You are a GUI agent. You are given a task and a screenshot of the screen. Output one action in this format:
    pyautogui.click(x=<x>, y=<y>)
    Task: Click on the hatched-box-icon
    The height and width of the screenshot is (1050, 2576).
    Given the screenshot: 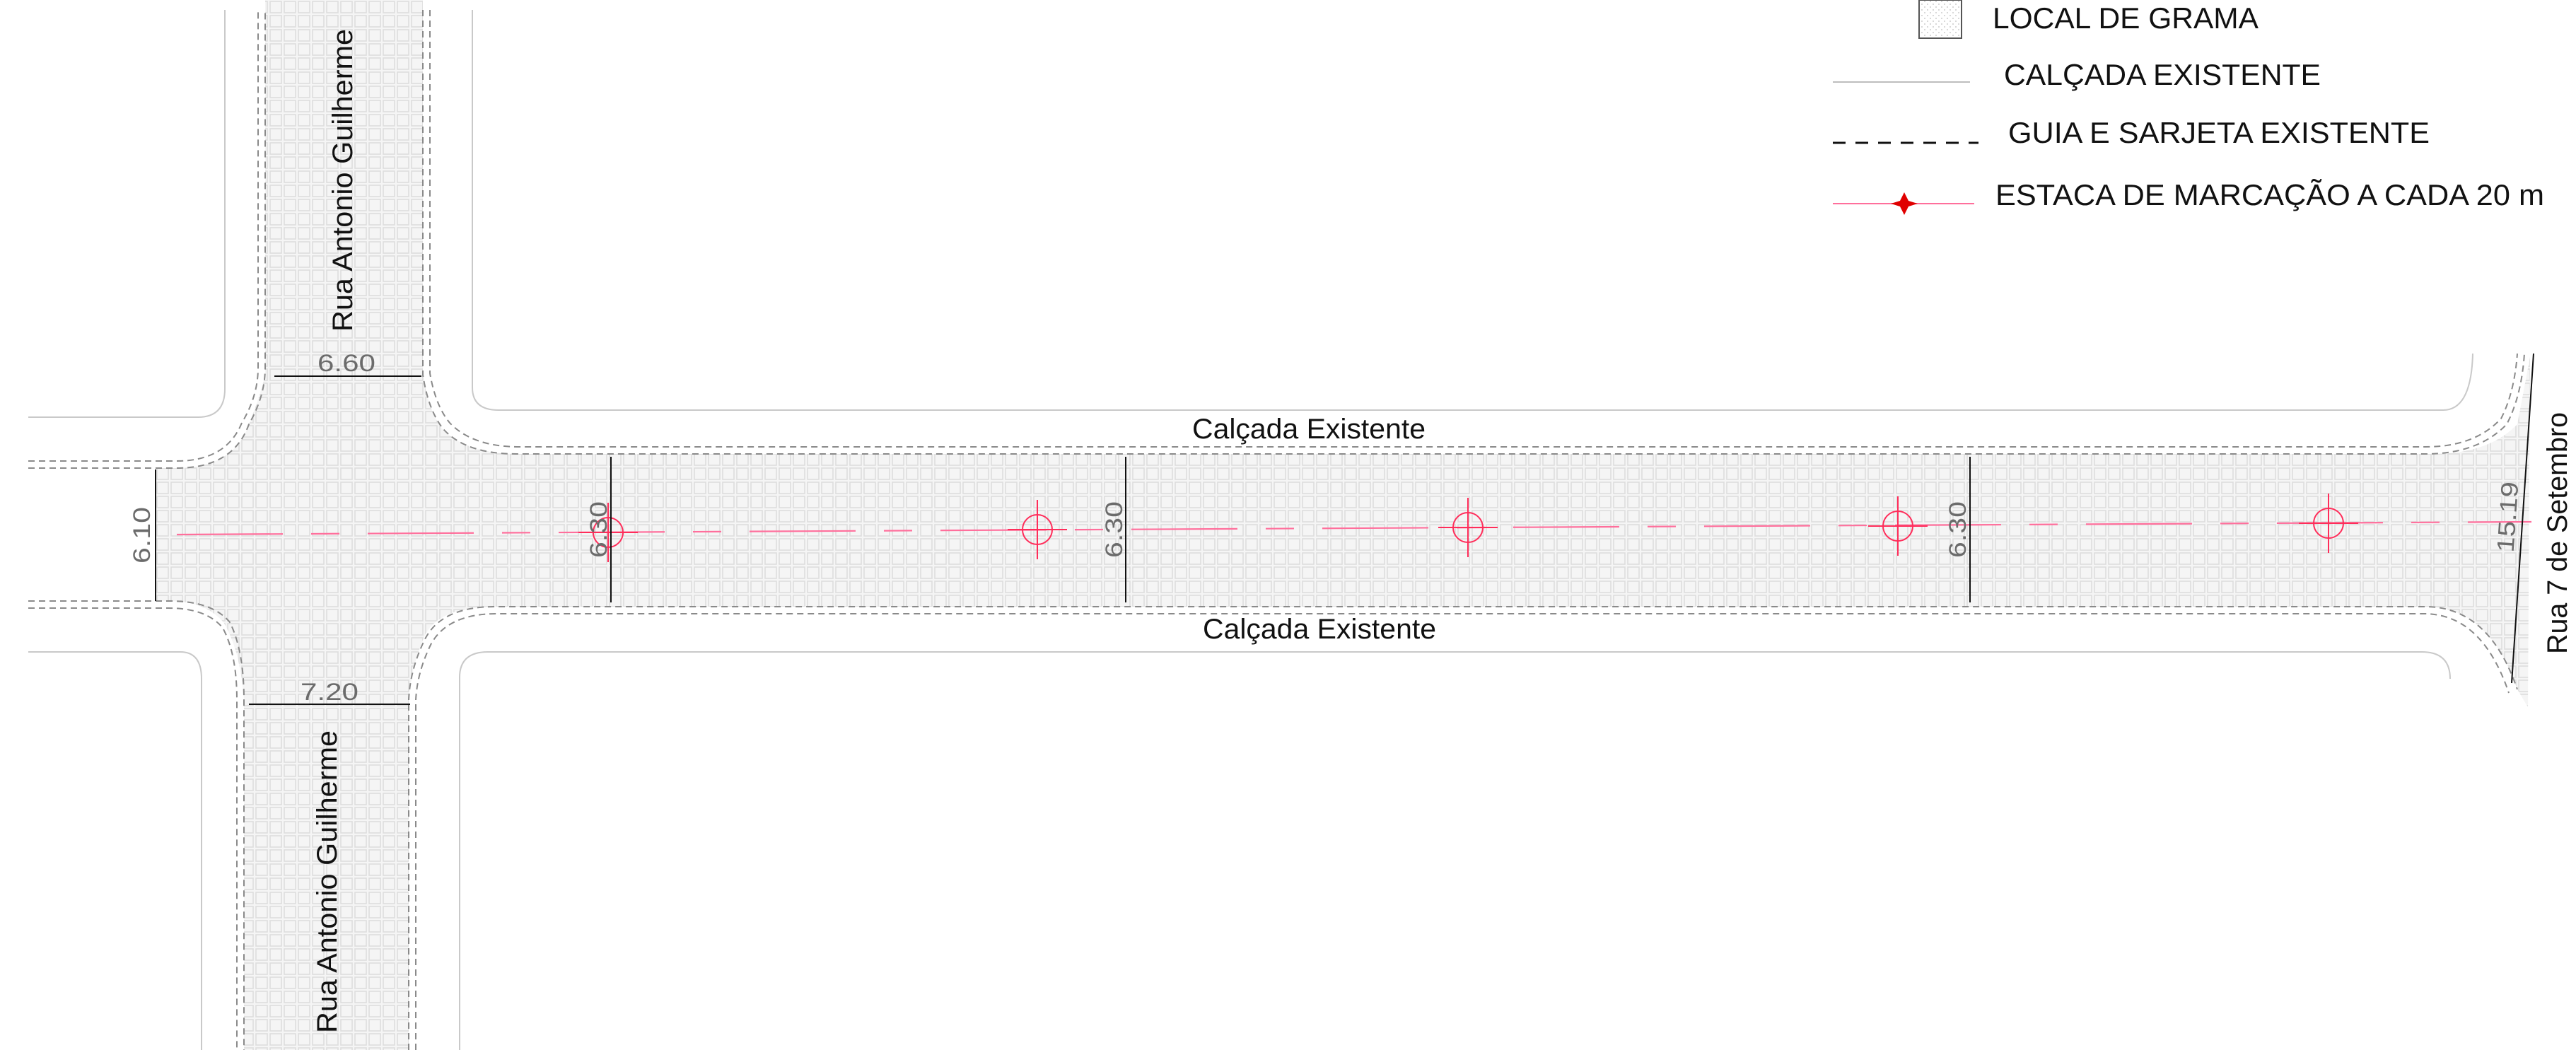 What is the action you would take?
    pyautogui.click(x=1940, y=19)
    